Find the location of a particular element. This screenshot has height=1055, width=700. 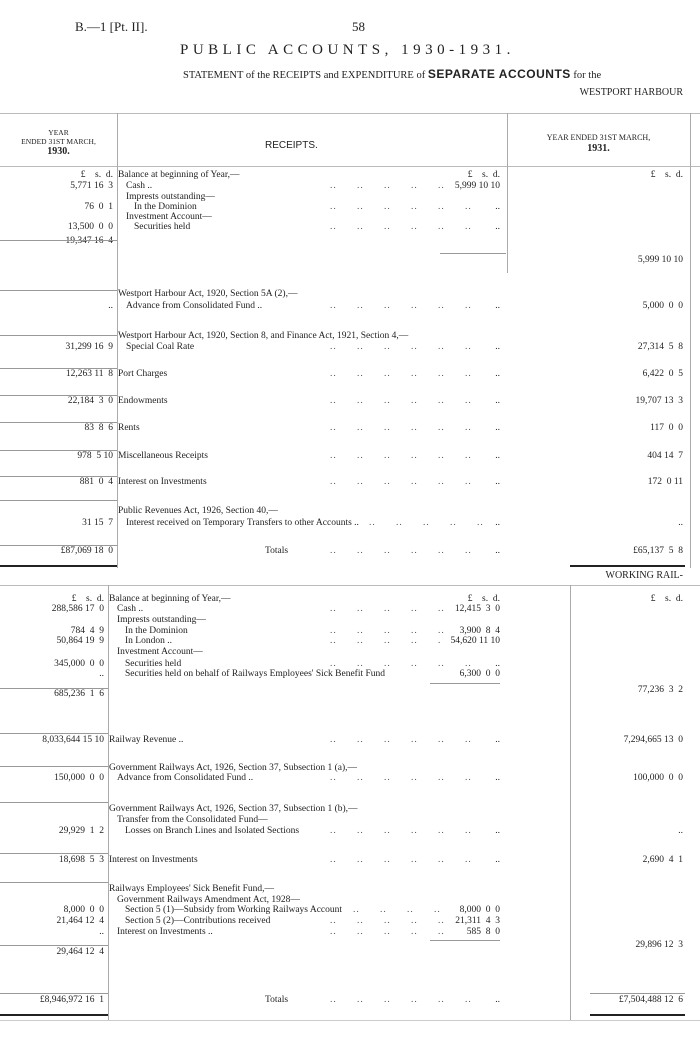

row-description: Securities held is located at coordinates (162, 227).